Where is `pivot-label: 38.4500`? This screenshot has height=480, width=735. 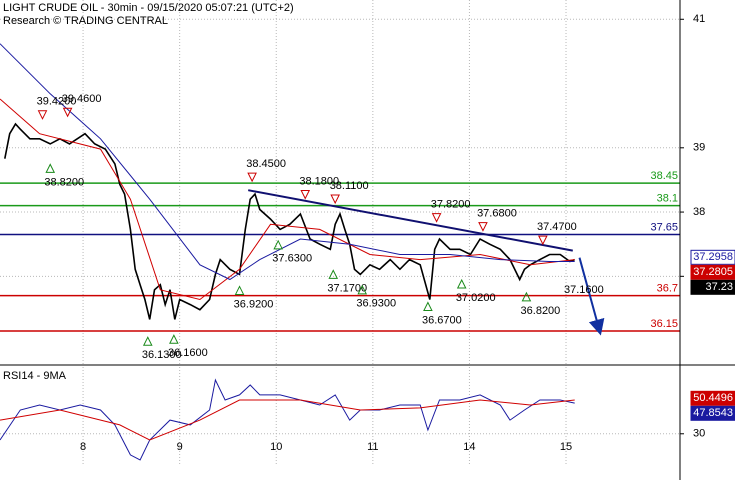 pivot-label: 38.4500 is located at coordinates (266, 164).